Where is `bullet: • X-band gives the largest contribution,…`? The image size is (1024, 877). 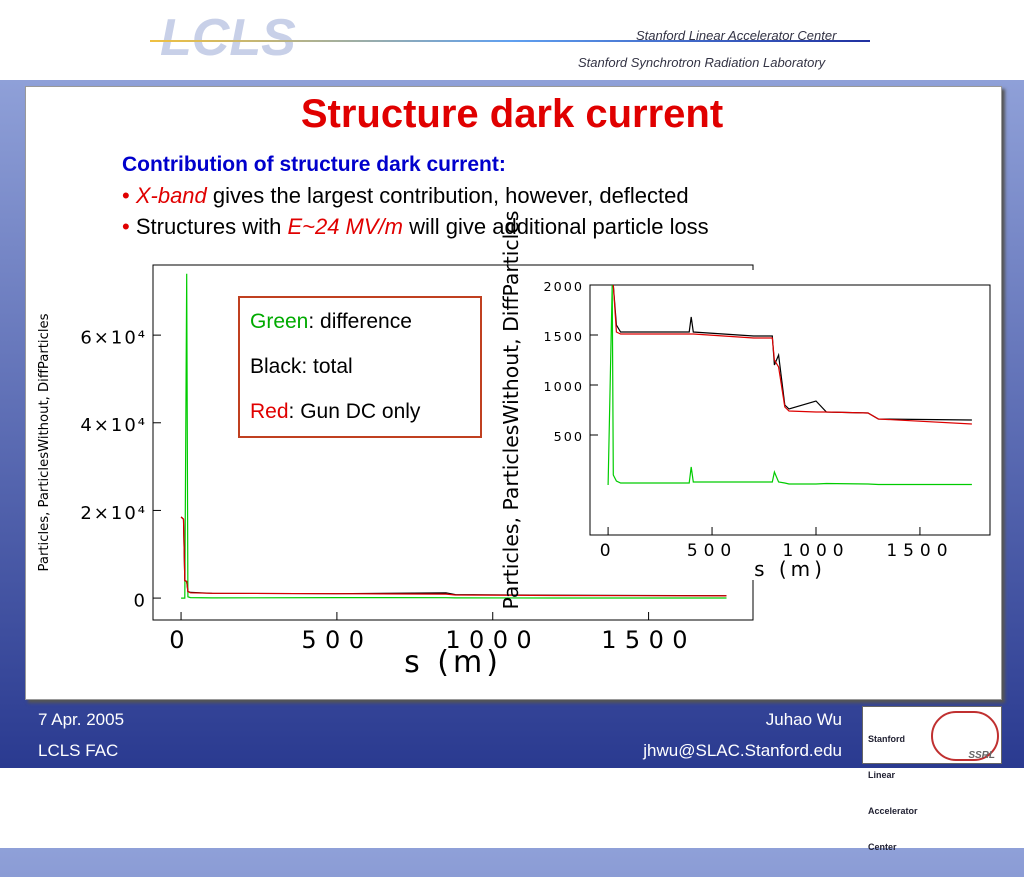
bullet: • X-band gives the largest contribution,… is located at coordinates (405, 195).